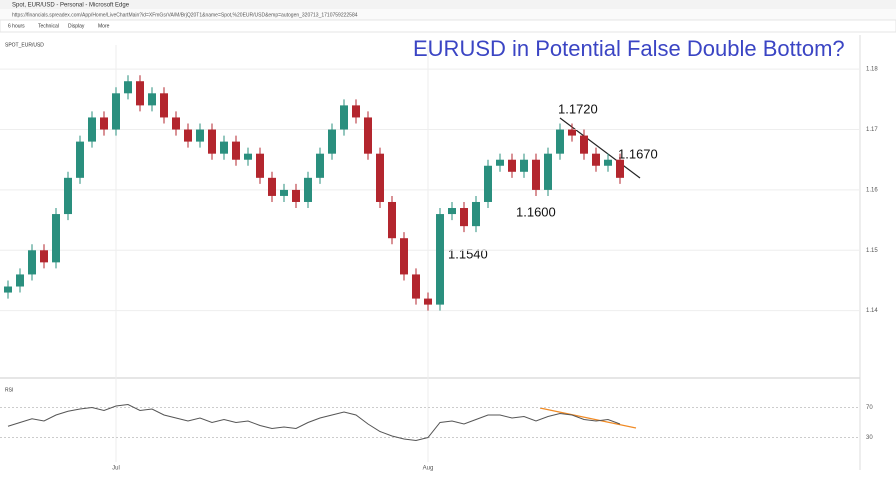  What do you see at coordinates (638, 153) in the screenshot?
I see `annotation: 1.1670` at bounding box center [638, 153].